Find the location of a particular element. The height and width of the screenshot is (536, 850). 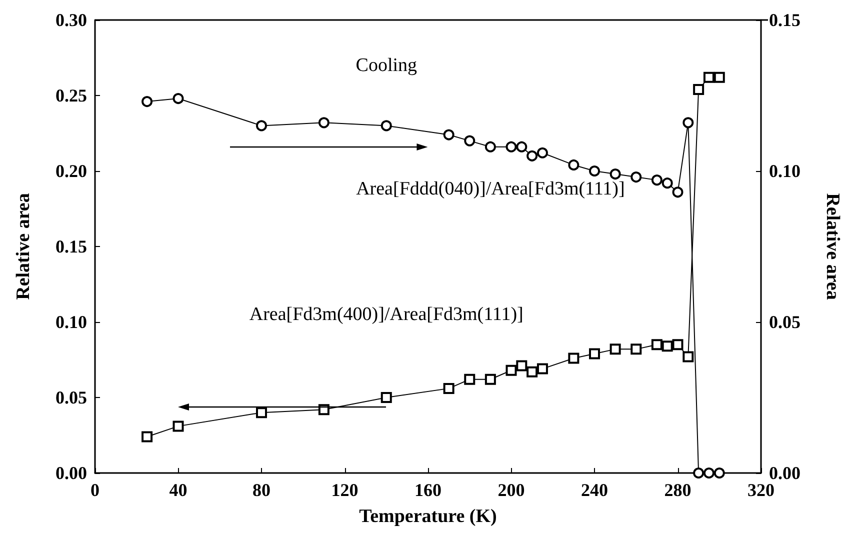

y2-tick-label: 0.15 is located at coordinates (784, 20).